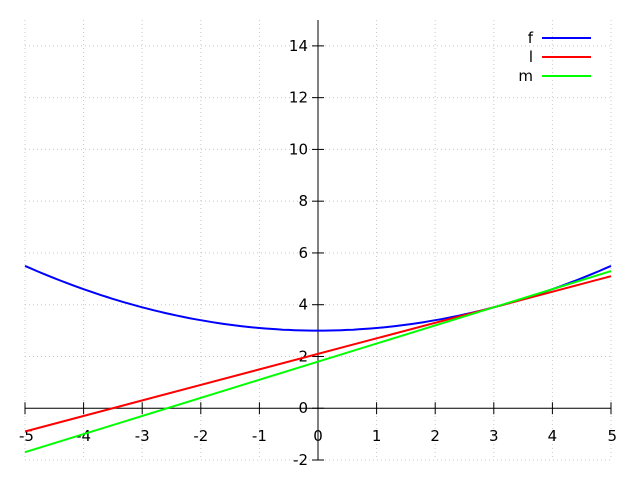 Image resolution: width=640 pixels, height=480 pixels. What do you see at coordinates (318, 436) in the screenshot?
I see `x-tick-label: 0` at bounding box center [318, 436].